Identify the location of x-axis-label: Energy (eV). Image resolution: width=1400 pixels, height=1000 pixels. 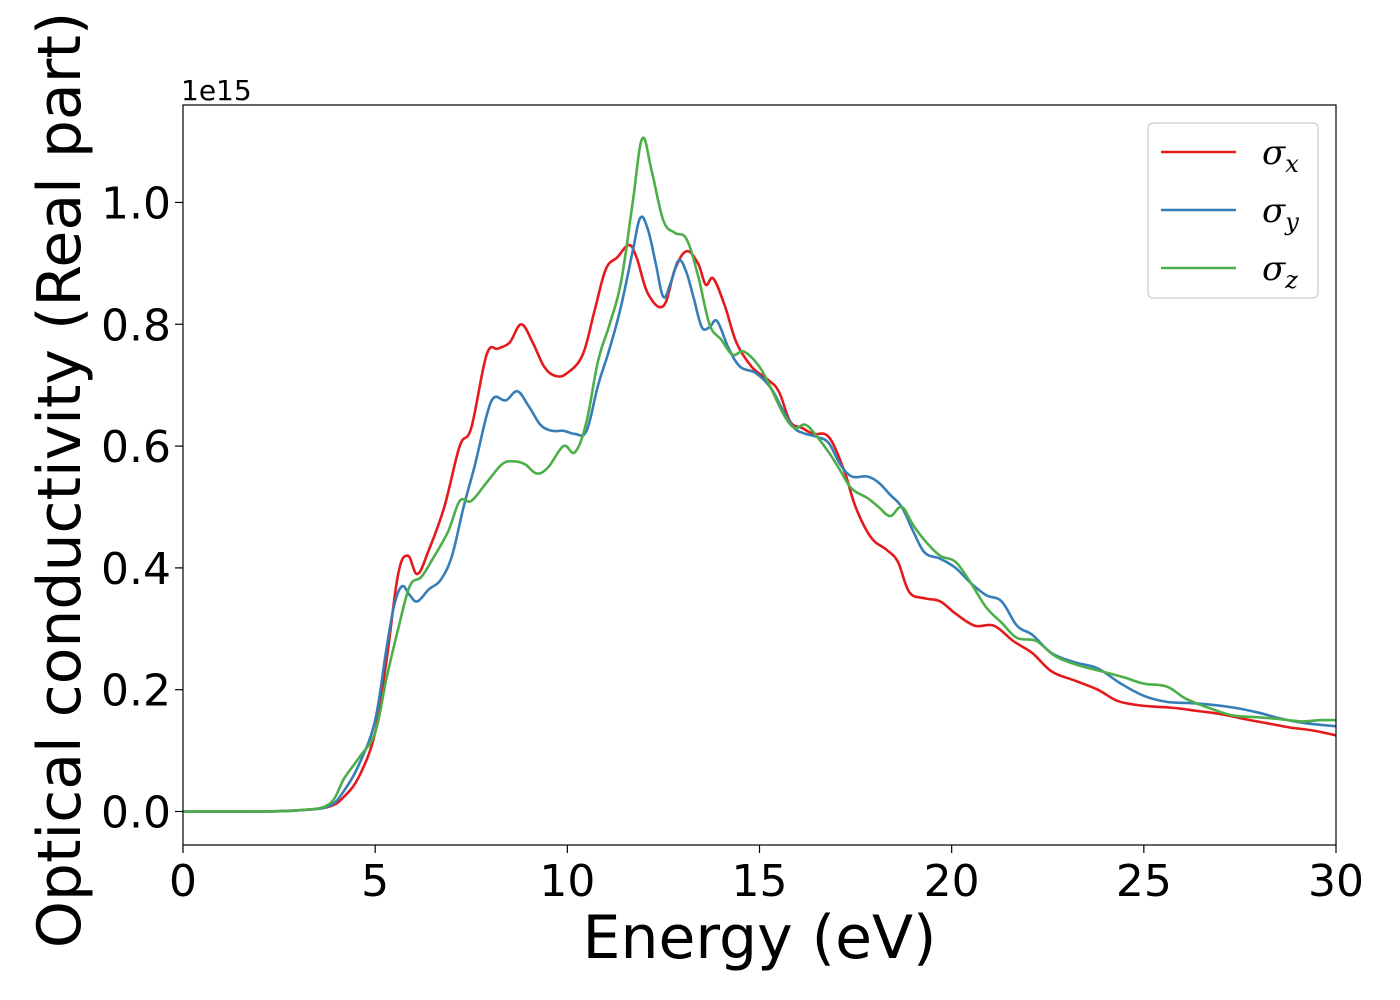
(760, 938).